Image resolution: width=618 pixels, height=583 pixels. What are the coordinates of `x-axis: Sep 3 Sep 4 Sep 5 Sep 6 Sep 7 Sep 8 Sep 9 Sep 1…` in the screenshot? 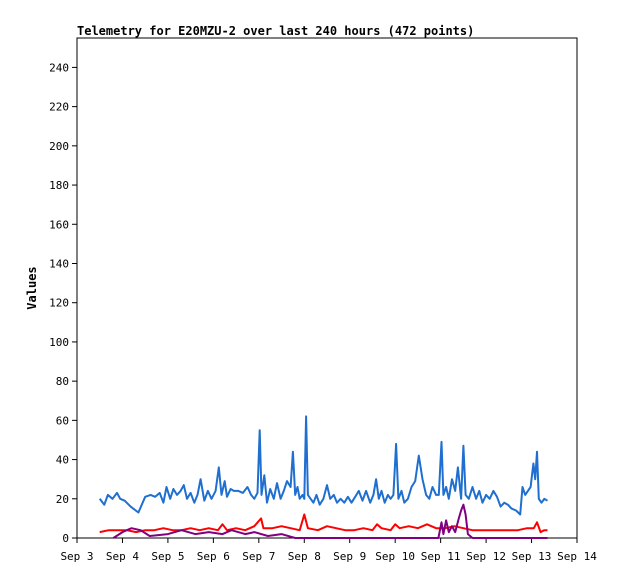 It's located at (328, 550).